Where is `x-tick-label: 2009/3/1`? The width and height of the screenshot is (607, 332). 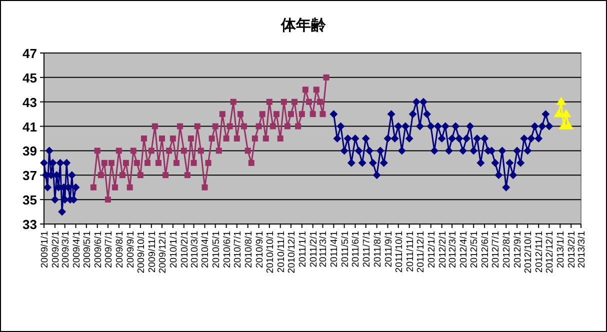
x-tick-label: 2009/3/1 is located at coordinates (66, 249).